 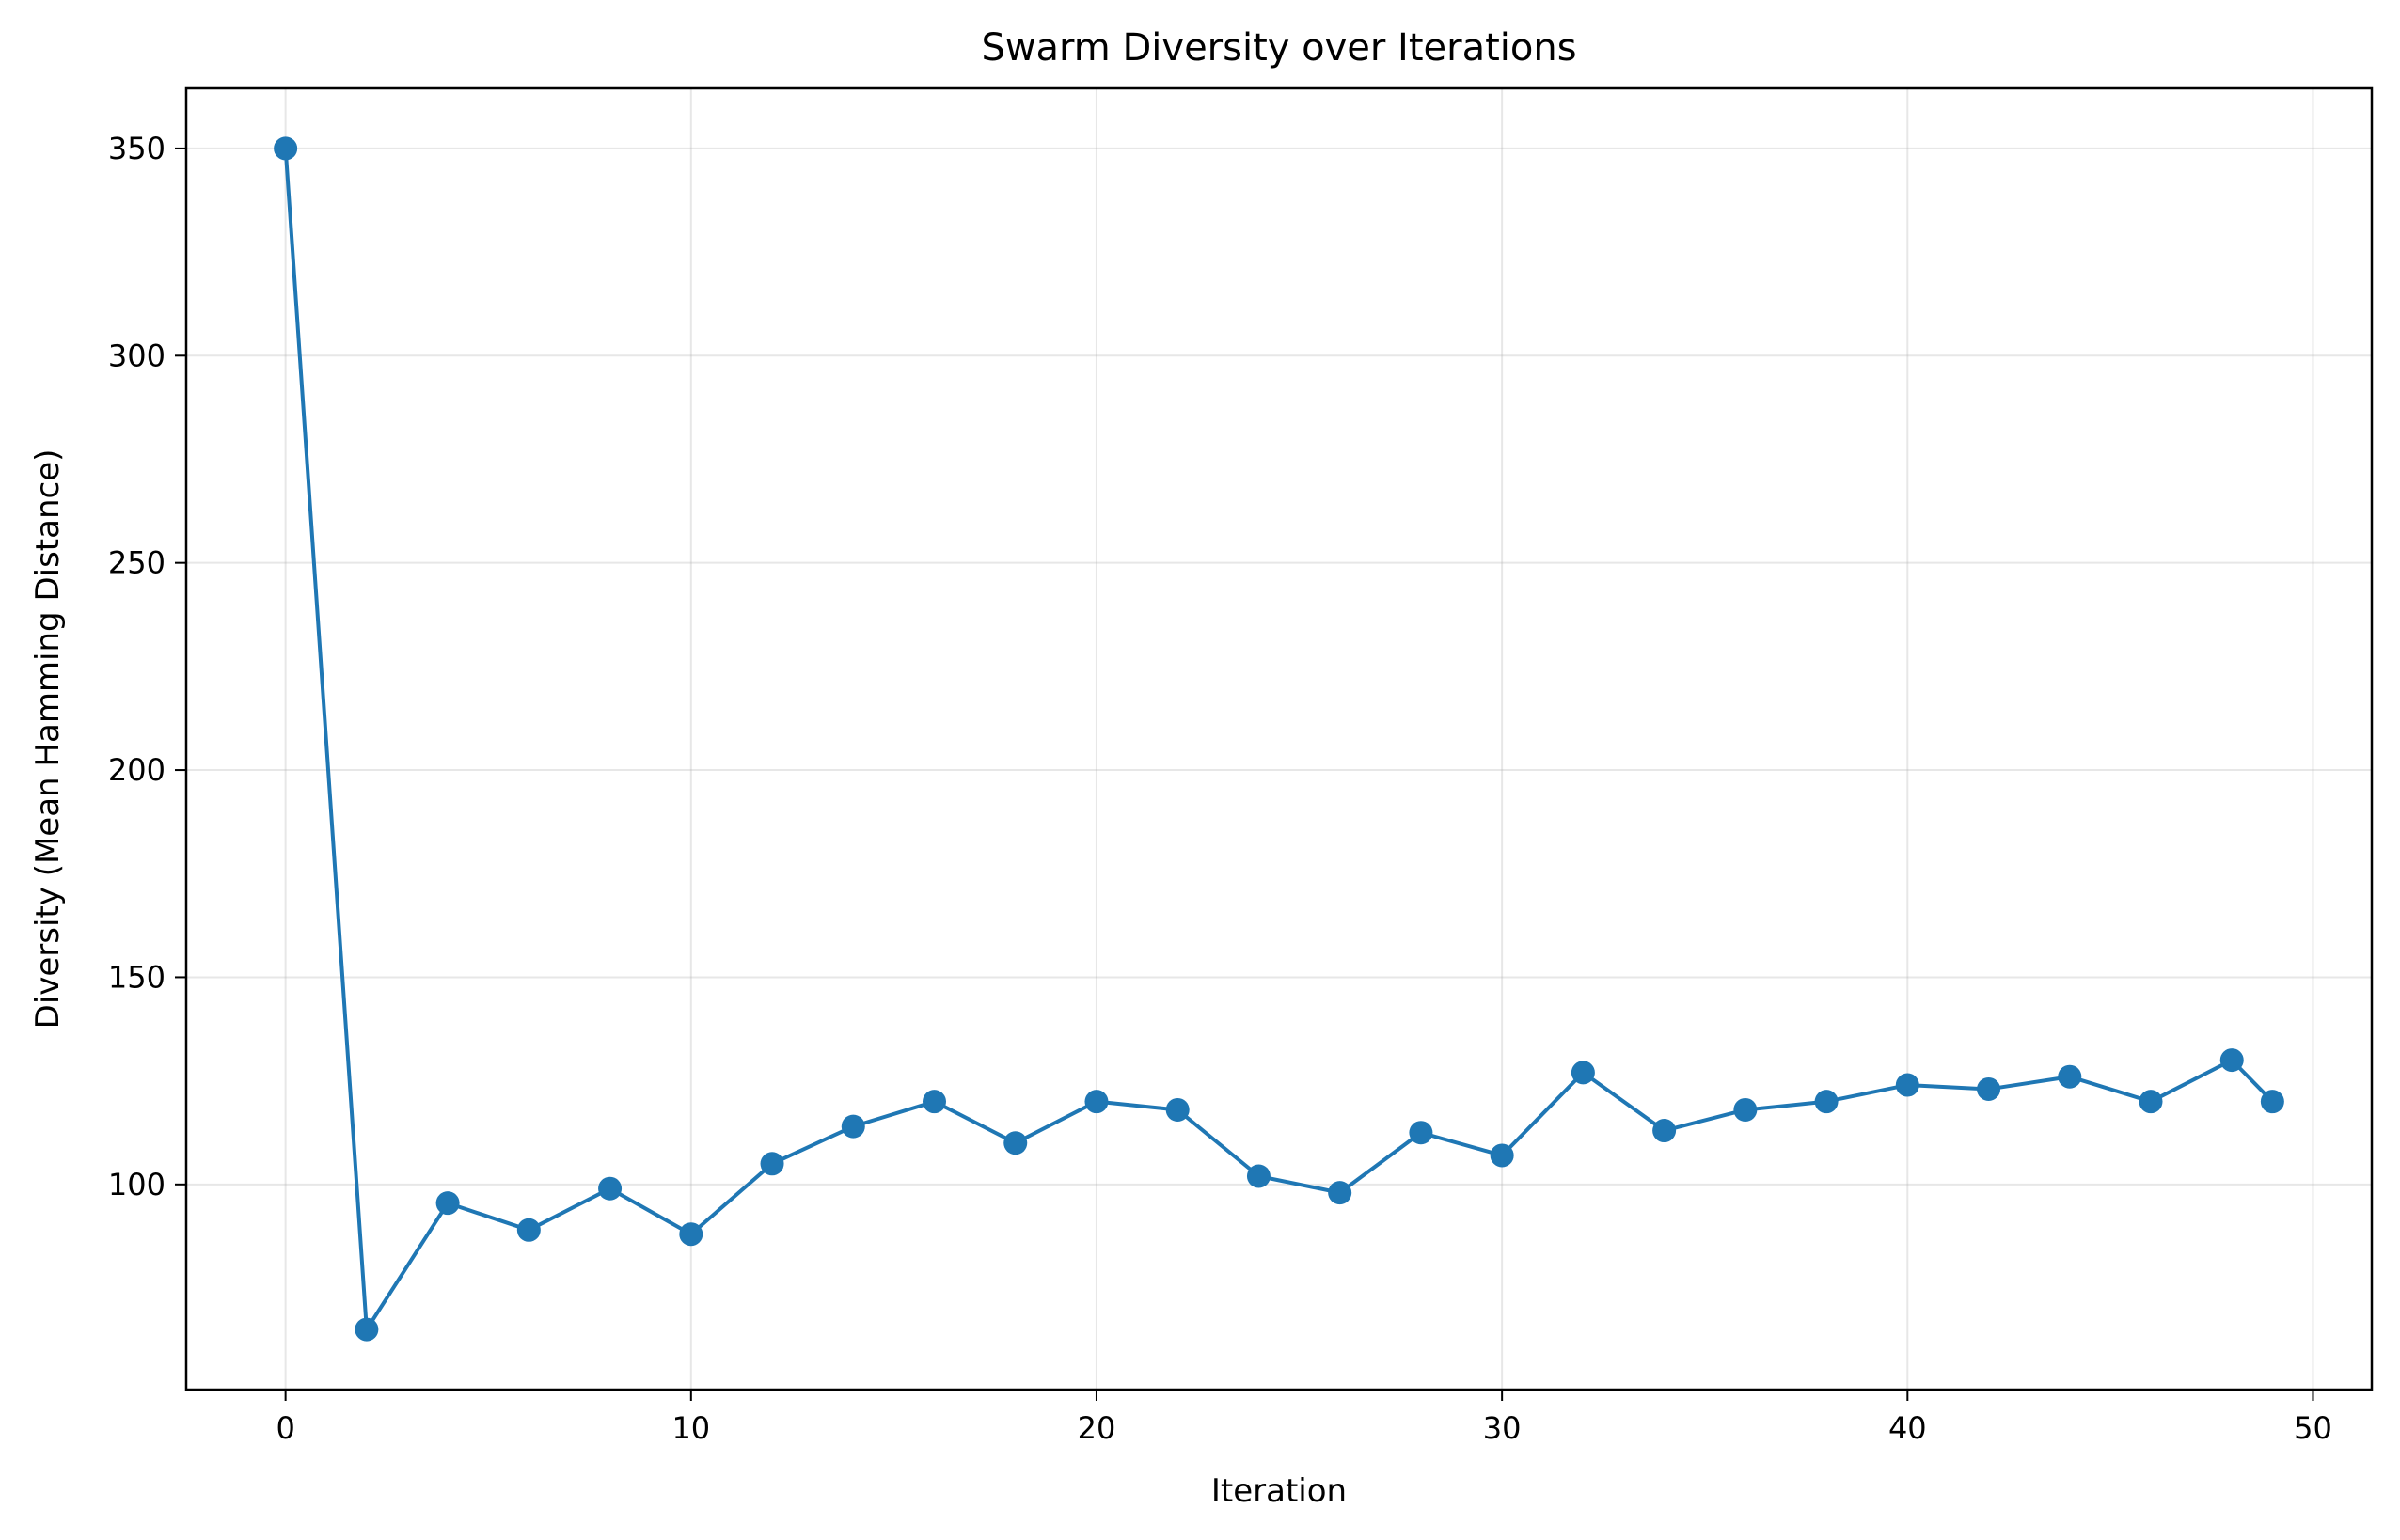 I want to click on y-tick-label: 100, so click(x=137, y=1184).